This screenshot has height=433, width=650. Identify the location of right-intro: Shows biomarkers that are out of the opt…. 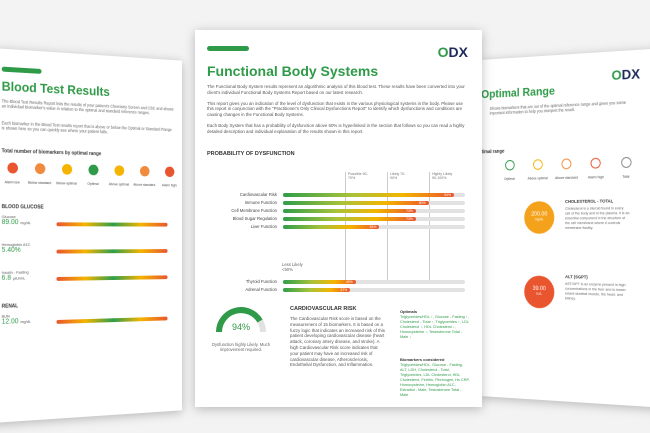
(558, 107).